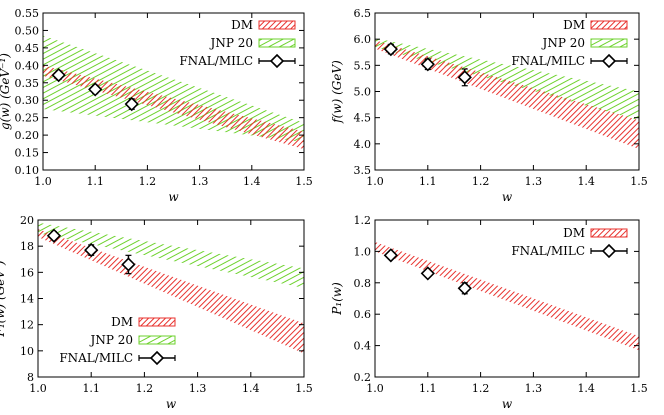  I want to click on y-tick-label: 1.0, so click(363, 251).